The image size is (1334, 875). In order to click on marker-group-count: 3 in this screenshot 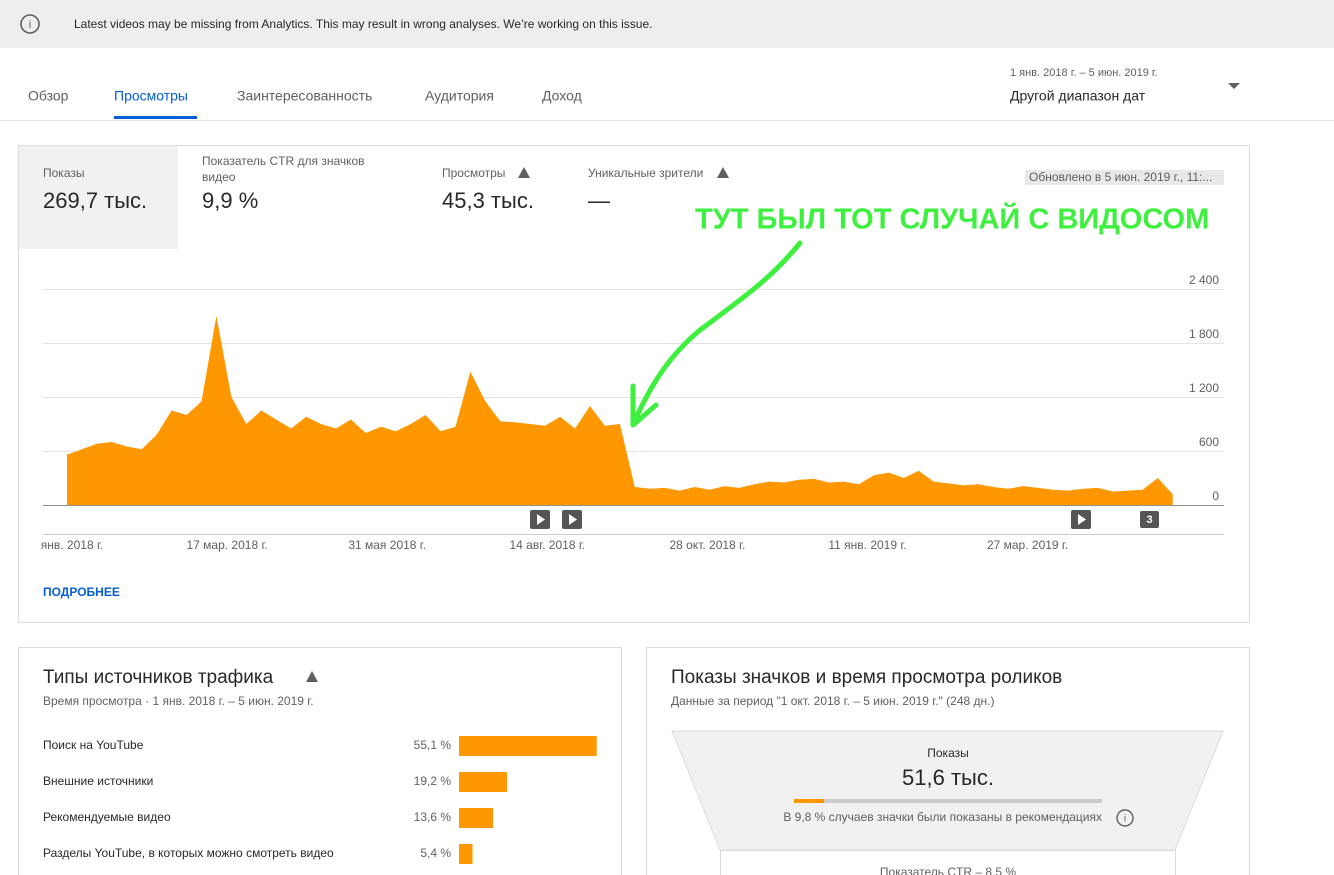, I will do `click(1149, 520)`.